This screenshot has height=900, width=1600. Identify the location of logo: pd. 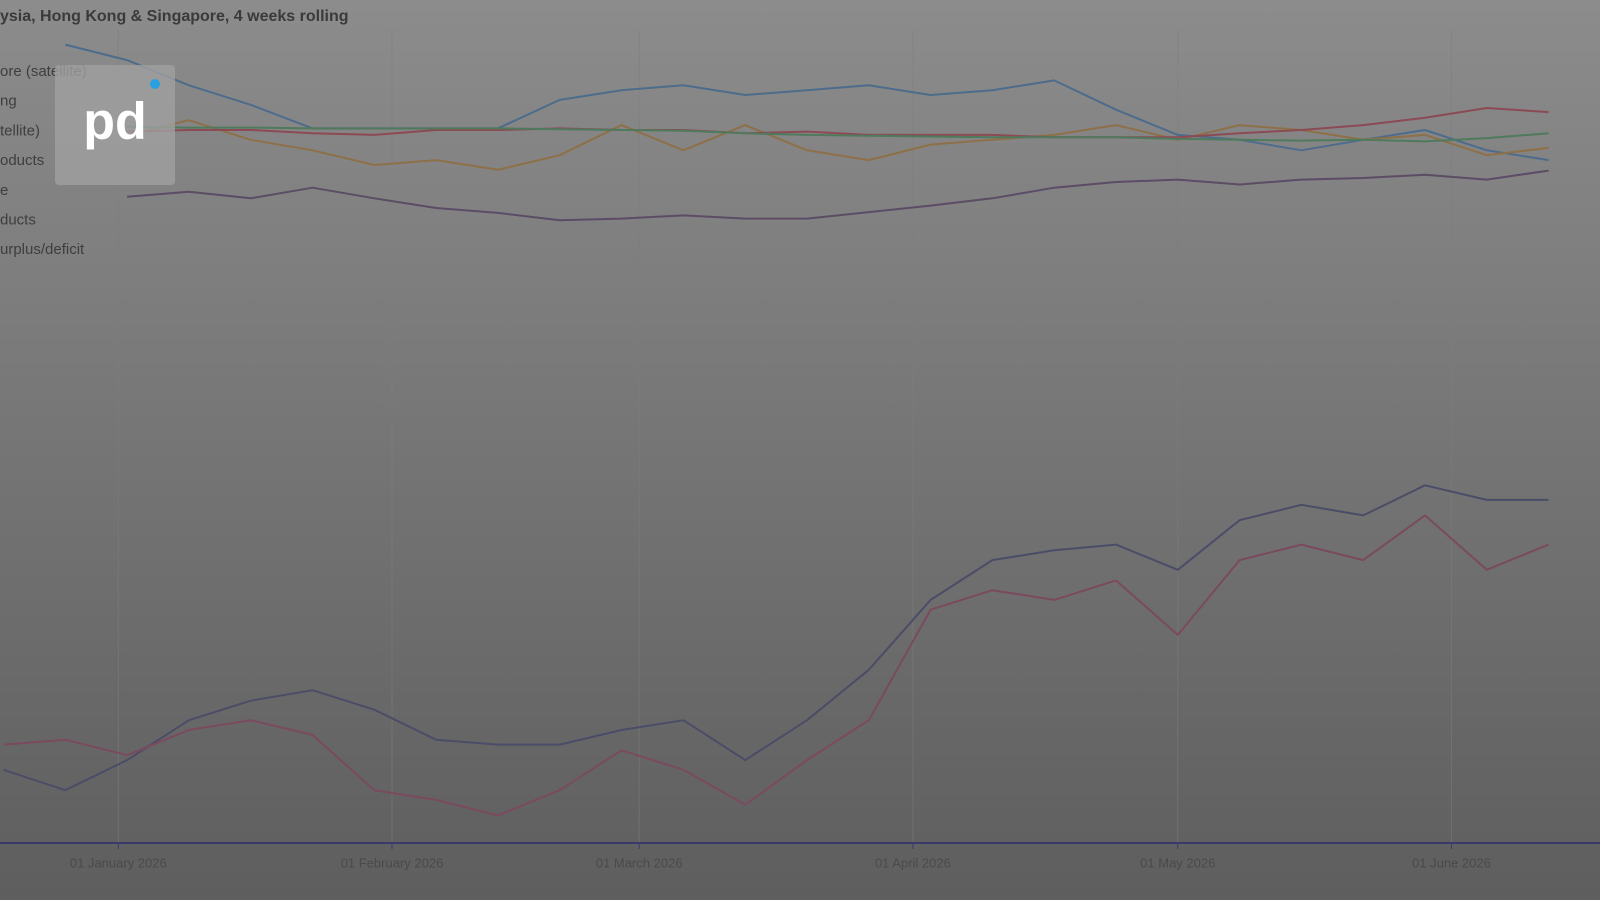
(115, 122).